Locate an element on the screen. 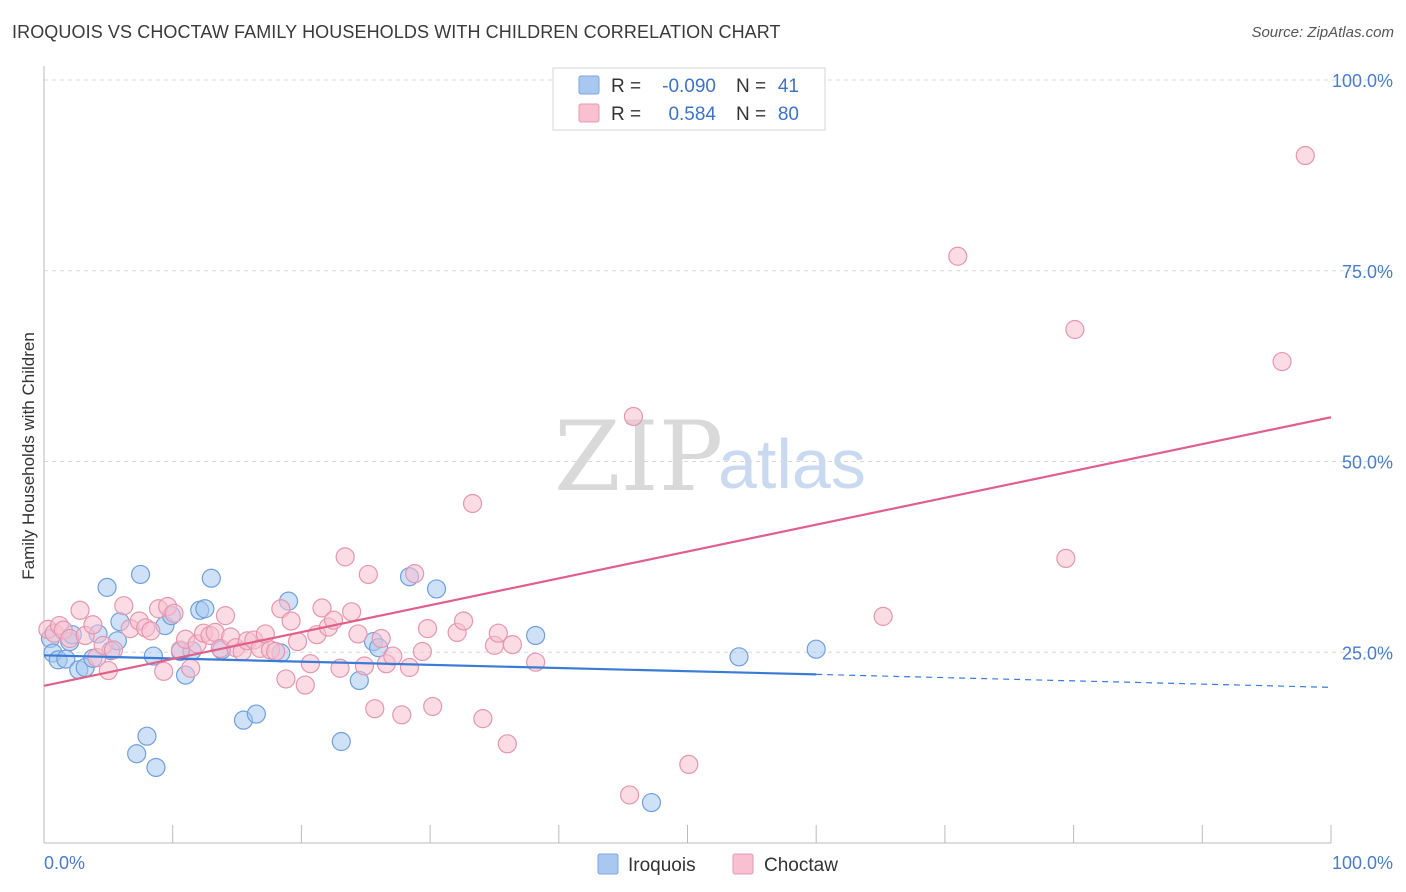 The width and height of the screenshot is (1406, 892). watermark-atlas: atlas is located at coordinates (792, 464).